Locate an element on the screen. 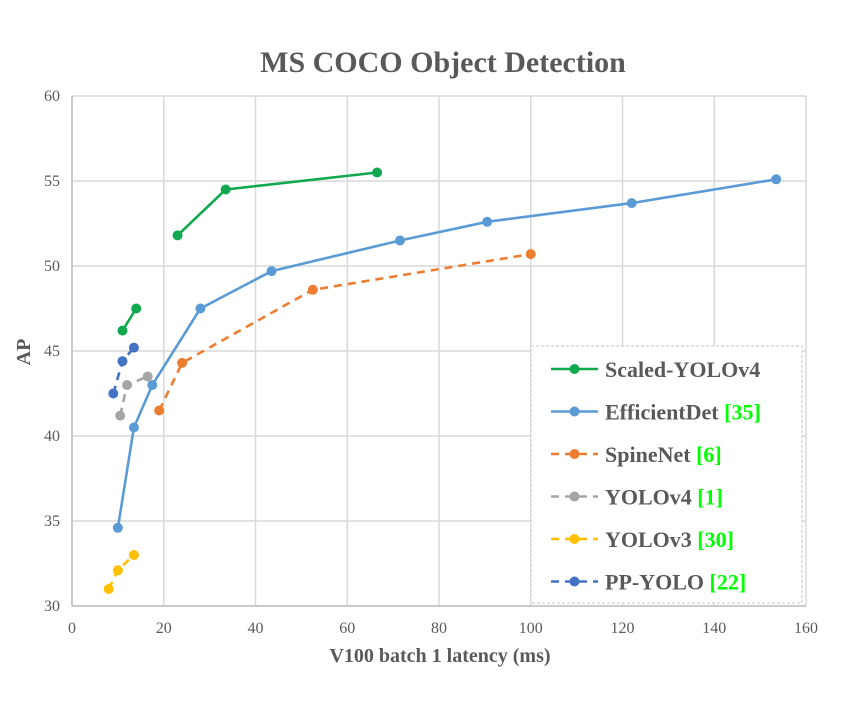 This screenshot has width=849, height=727. x-tick-label: 100 is located at coordinates (531, 628).